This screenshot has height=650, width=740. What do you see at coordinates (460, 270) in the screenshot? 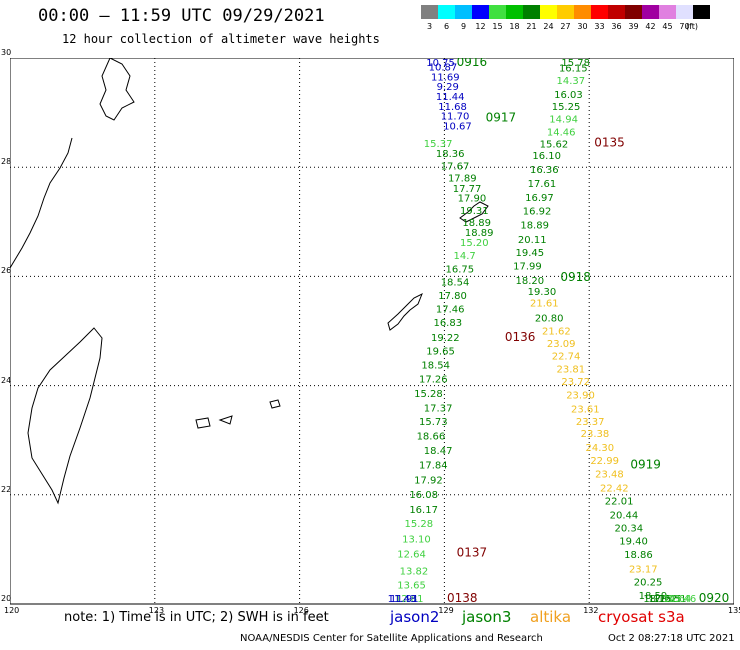
I see `wave-height-value: 16.75` at bounding box center [460, 270].